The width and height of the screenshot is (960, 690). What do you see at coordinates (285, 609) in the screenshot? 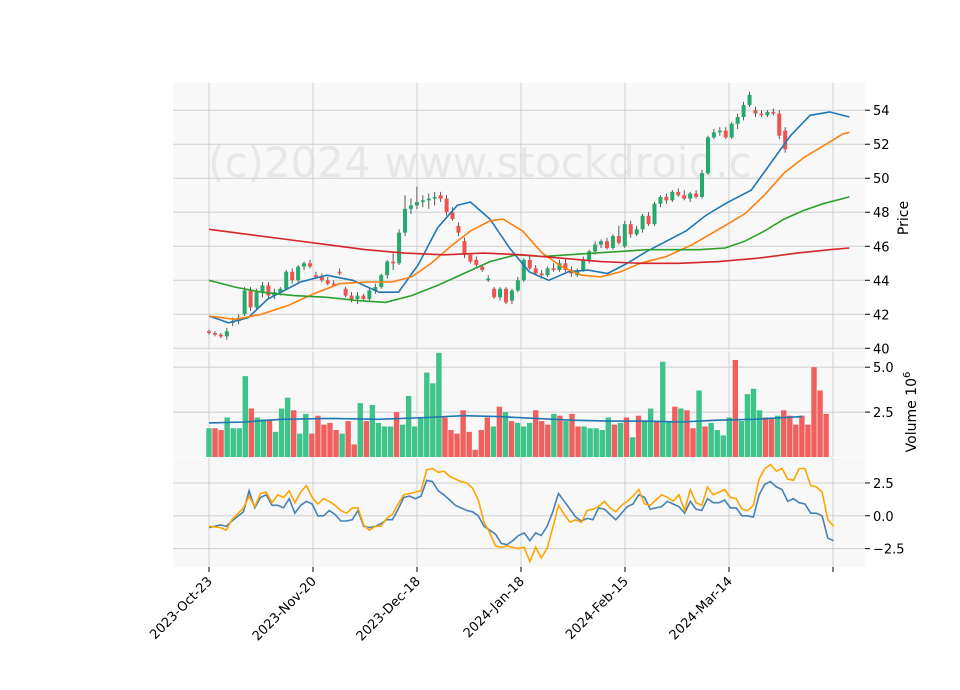
I see `x-tick-label: 2023-Nov-20` at bounding box center [285, 609].